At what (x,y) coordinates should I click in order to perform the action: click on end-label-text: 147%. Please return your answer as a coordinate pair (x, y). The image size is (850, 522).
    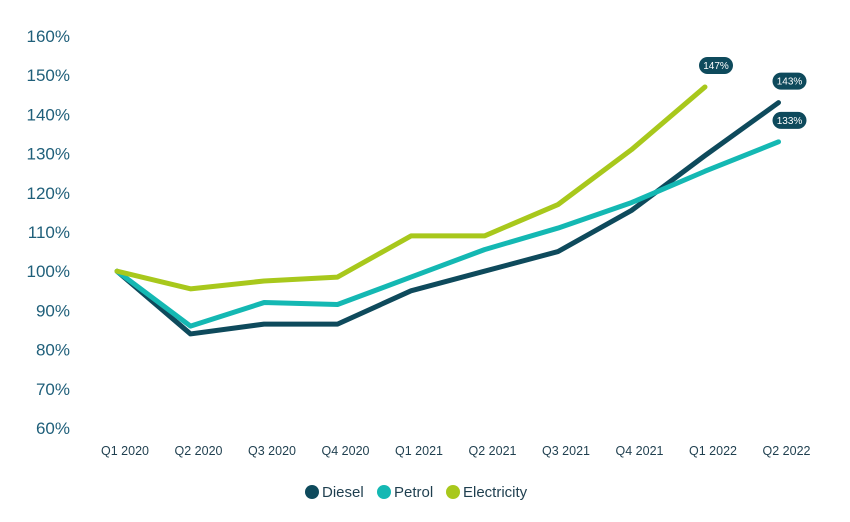
    Looking at the image, I should click on (716, 66).